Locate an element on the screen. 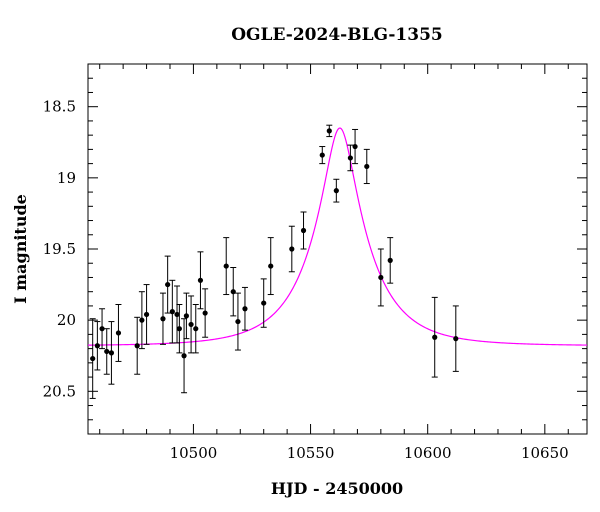 The height and width of the screenshot is (512, 600). x-axis-label: HJD - 2450000 is located at coordinates (337, 488).